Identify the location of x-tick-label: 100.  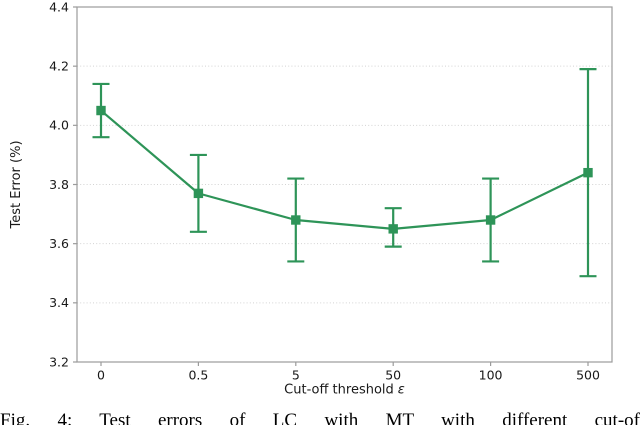
(491, 375).